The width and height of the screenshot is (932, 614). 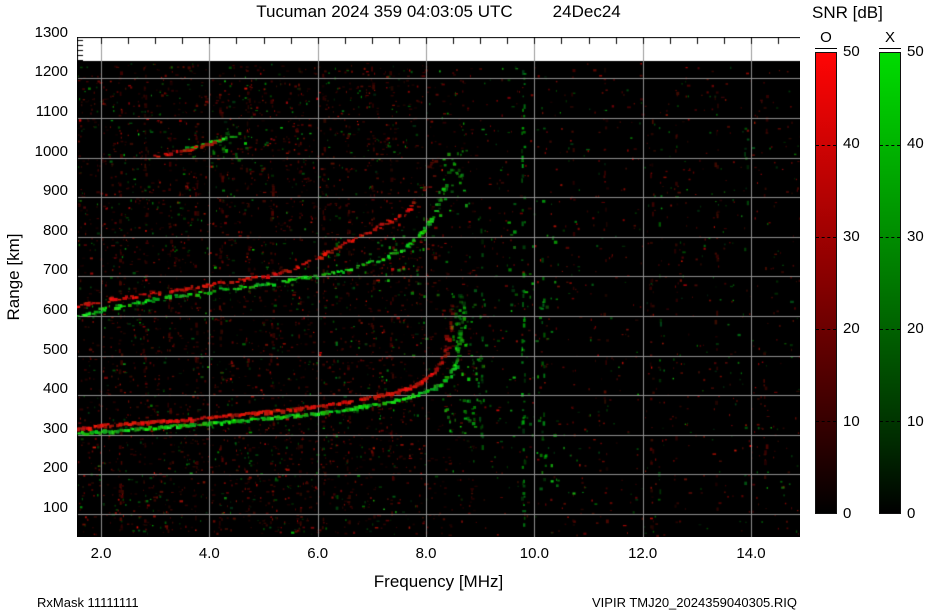 What do you see at coordinates (55, 428) in the screenshot?
I see `y-tick-label: 300` at bounding box center [55, 428].